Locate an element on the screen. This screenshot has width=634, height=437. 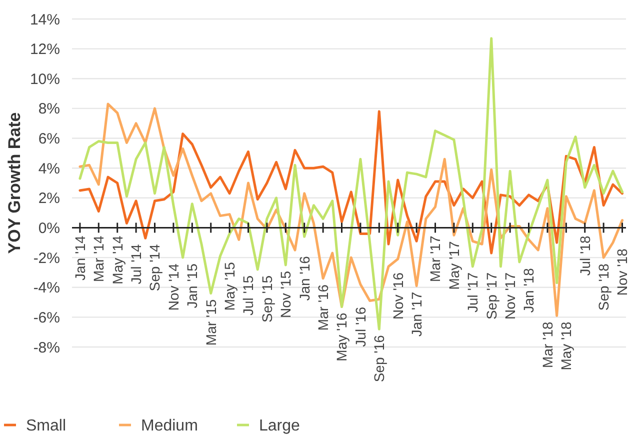
x-tick-label: Mar '15 is located at coordinates (210, 322).